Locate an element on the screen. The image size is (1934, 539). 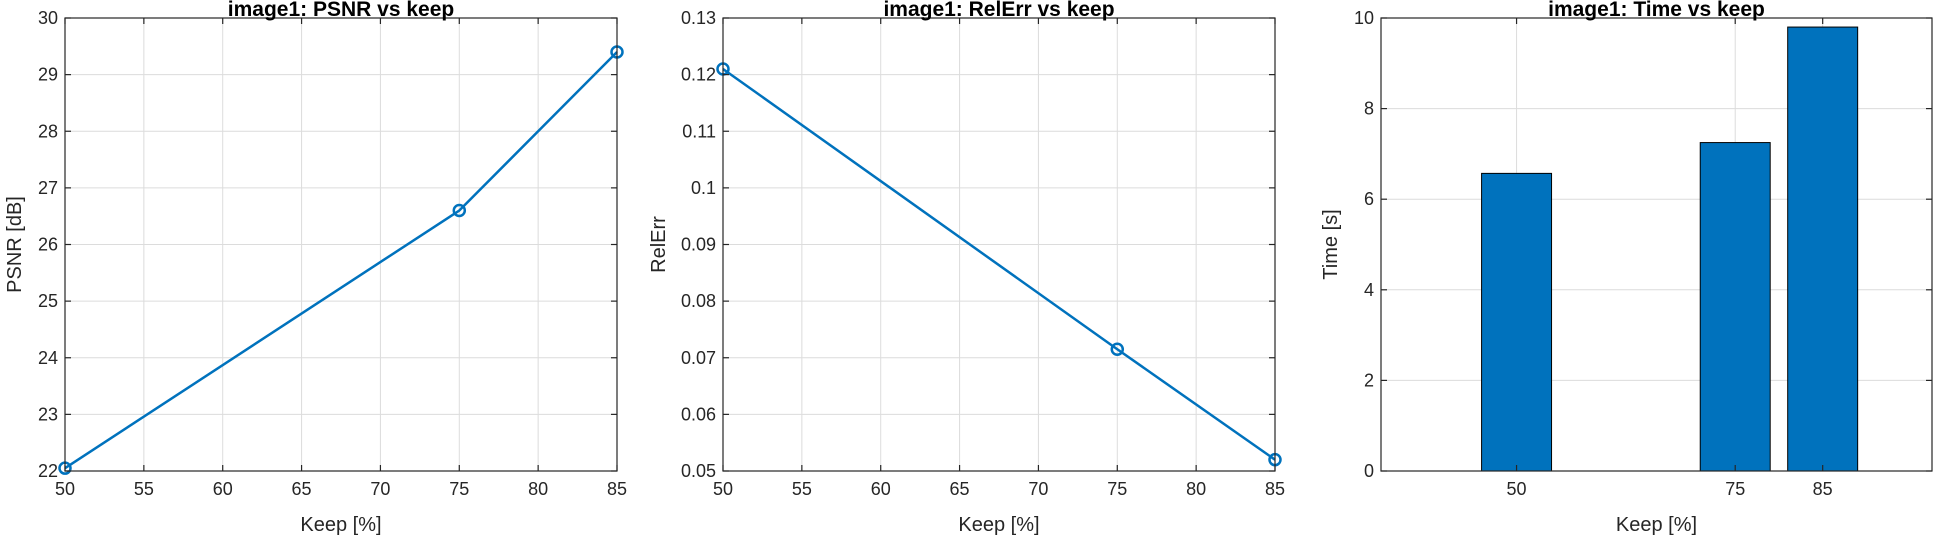
y-tick-label: 30 is located at coordinates (48, 18).